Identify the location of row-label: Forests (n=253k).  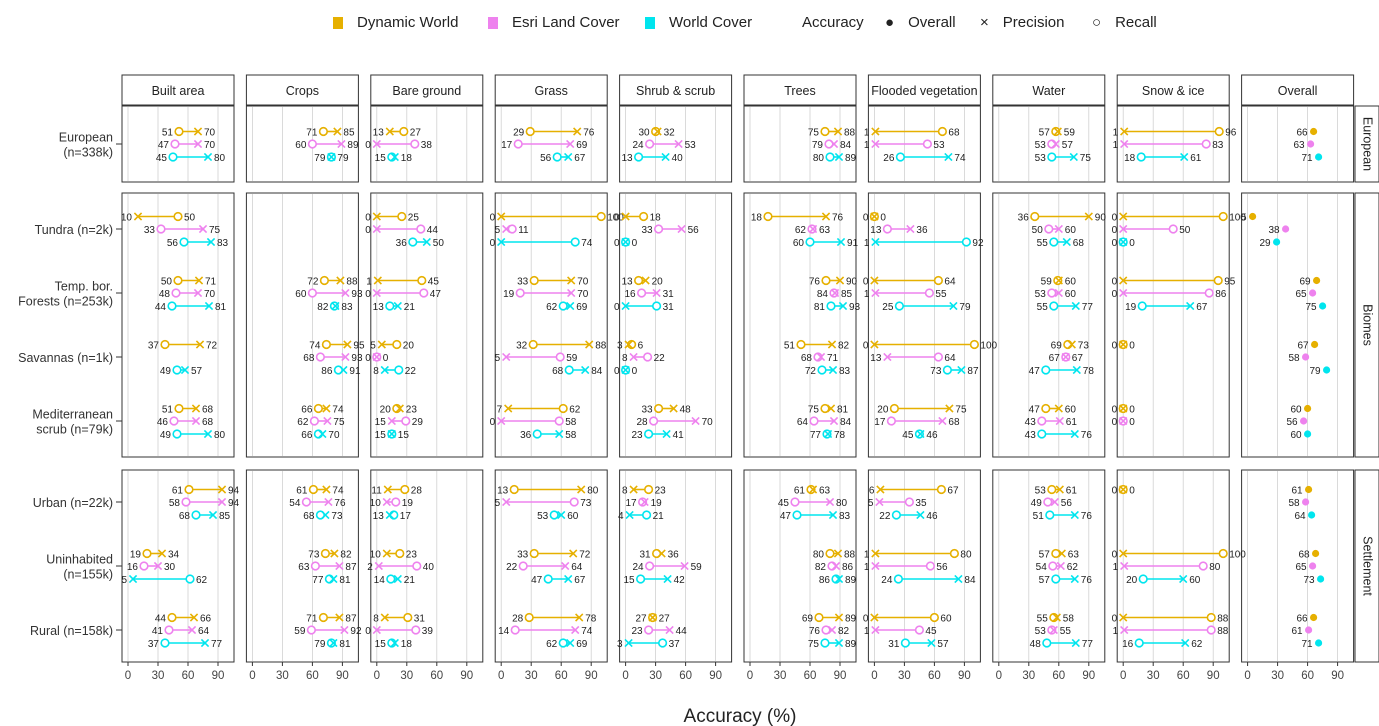
(65, 302).